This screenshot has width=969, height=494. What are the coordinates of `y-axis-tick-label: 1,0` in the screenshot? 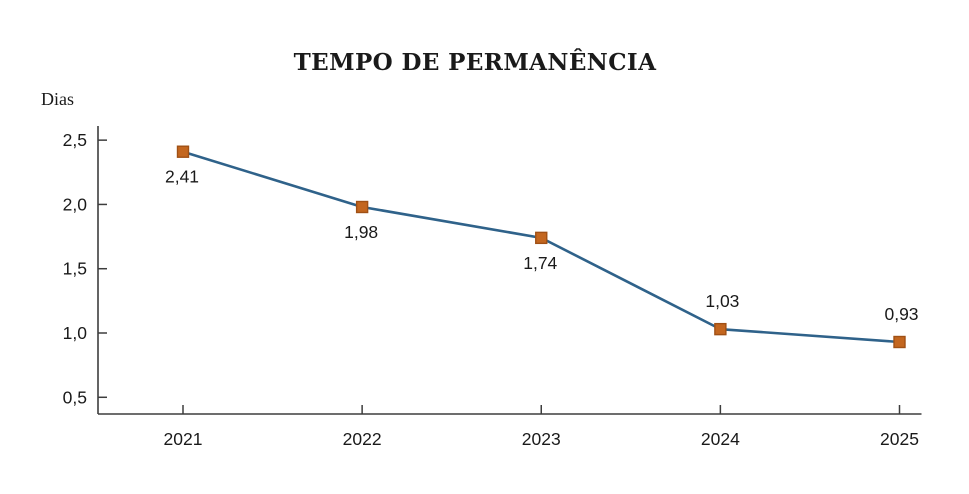 It's located at (75, 333).